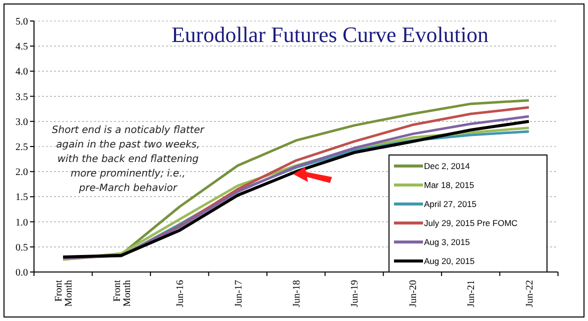  I want to click on y-tick-label: 1.5, so click(22, 198).